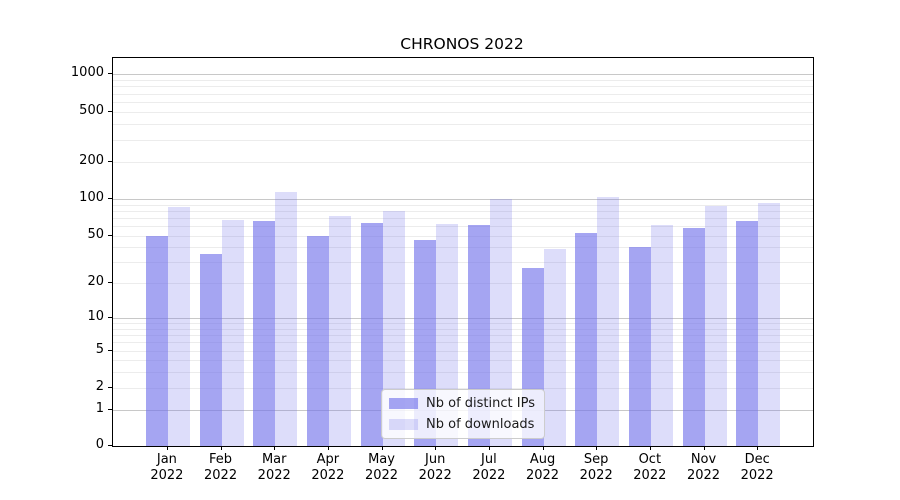 The height and width of the screenshot is (500, 900). Describe the element at coordinates (317, 341) in the screenshot. I see `bar-distinct-ips-apr` at that location.